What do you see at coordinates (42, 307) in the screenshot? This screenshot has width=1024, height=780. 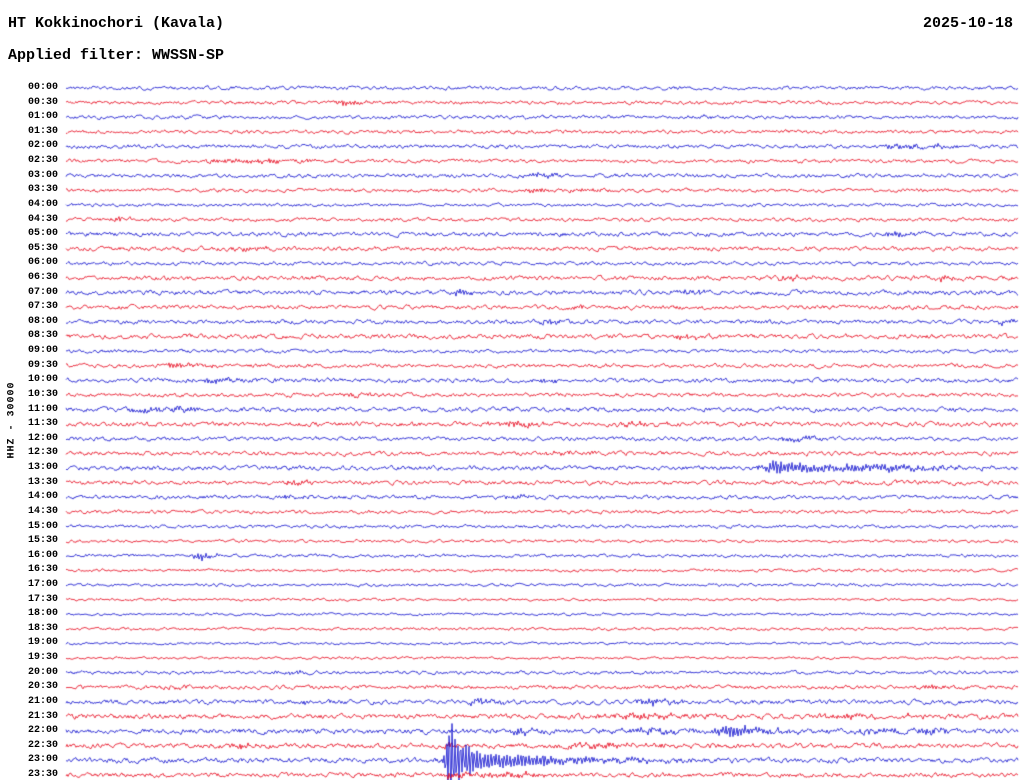 I see `row-time-label: 07:30` at bounding box center [42, 307].